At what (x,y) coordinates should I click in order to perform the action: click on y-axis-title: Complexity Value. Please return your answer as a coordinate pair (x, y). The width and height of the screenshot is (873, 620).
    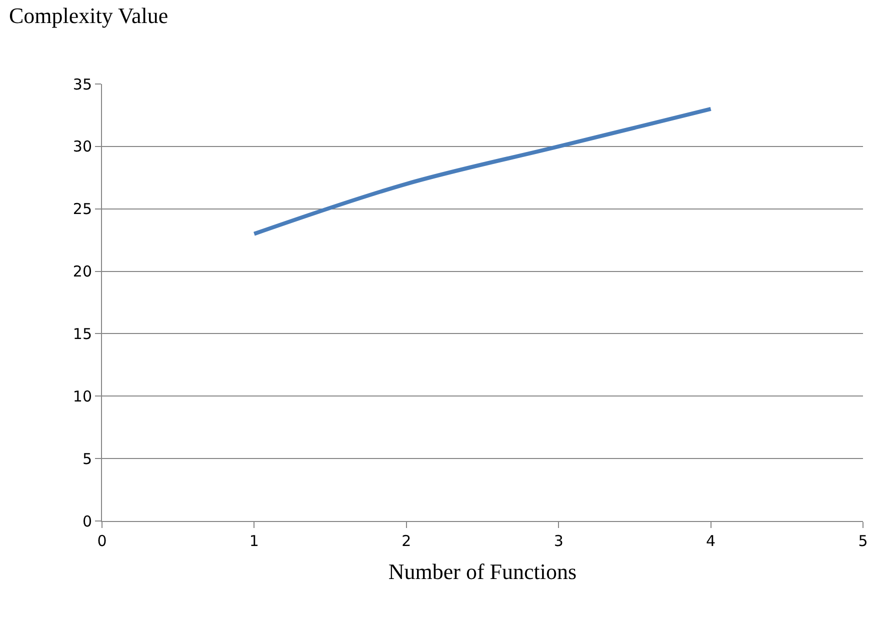
    Looking at the image, I should click on (88, 15).